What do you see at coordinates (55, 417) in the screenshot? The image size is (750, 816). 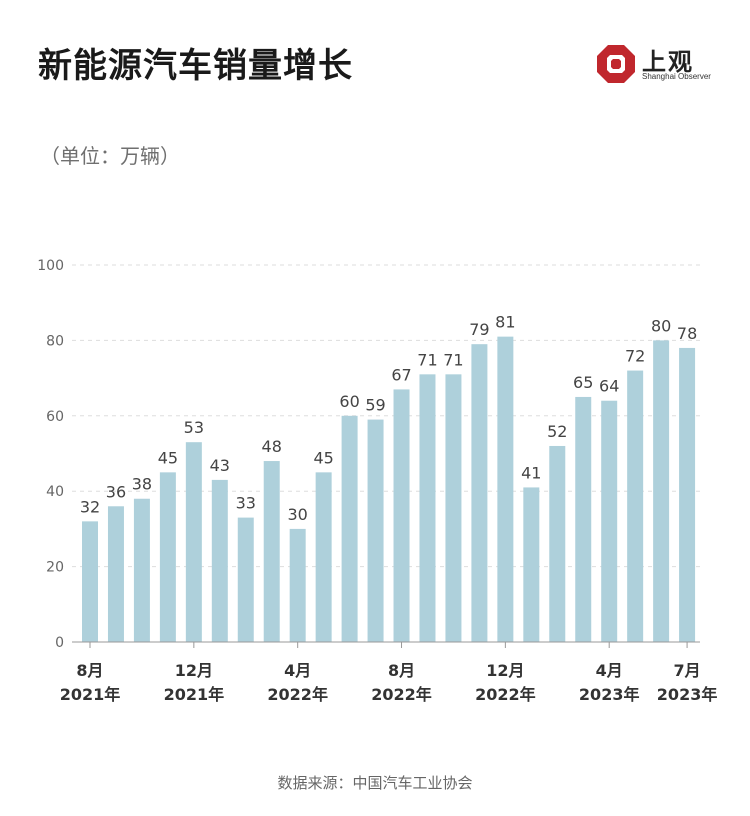 I see `y-tick-label: 60` at bounding box center [55, 417].